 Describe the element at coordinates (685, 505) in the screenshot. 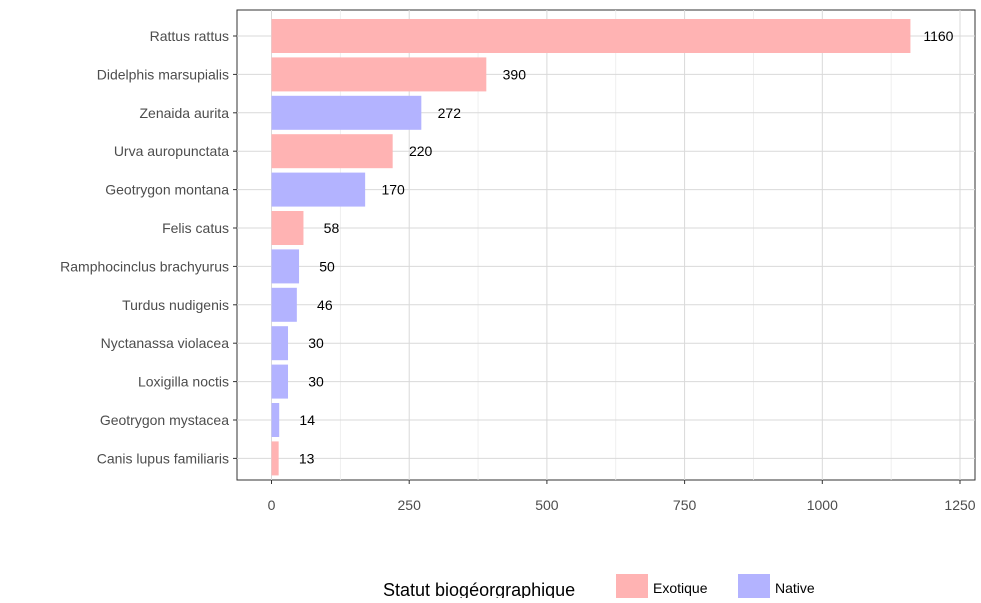

I see `x-tick-label: 750` at that location.